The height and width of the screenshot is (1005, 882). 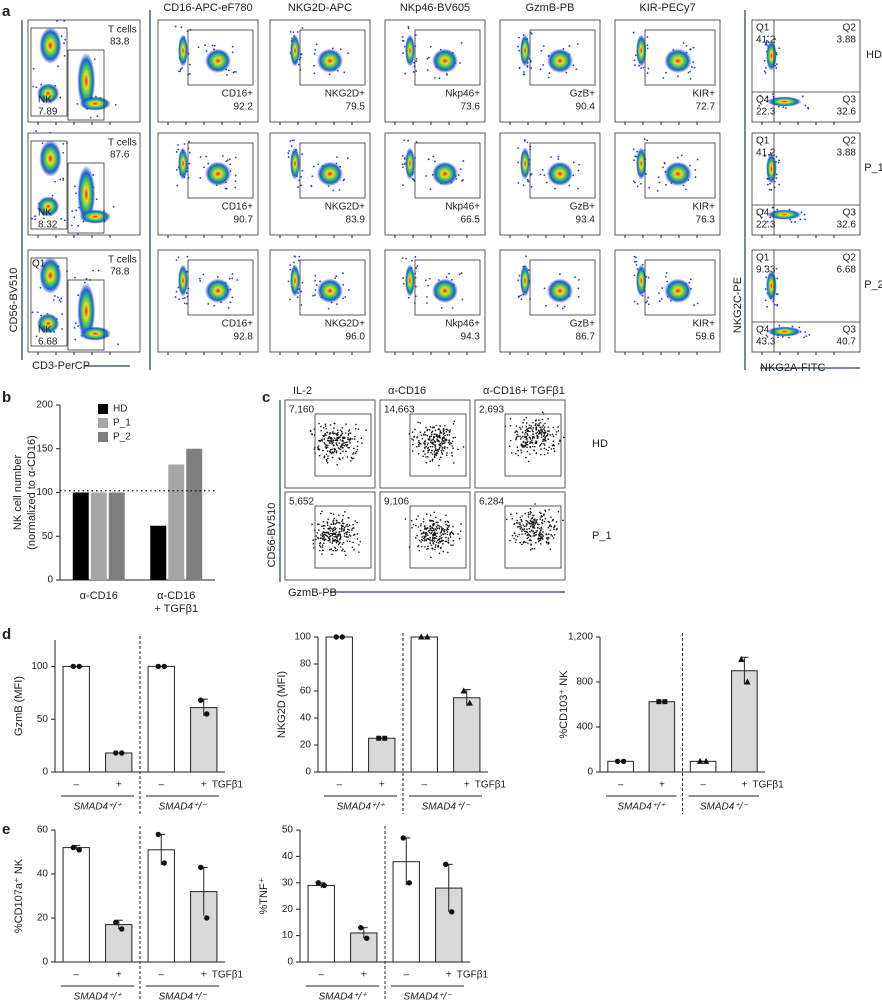 I want to click on bar, so click(x=76, y=719).